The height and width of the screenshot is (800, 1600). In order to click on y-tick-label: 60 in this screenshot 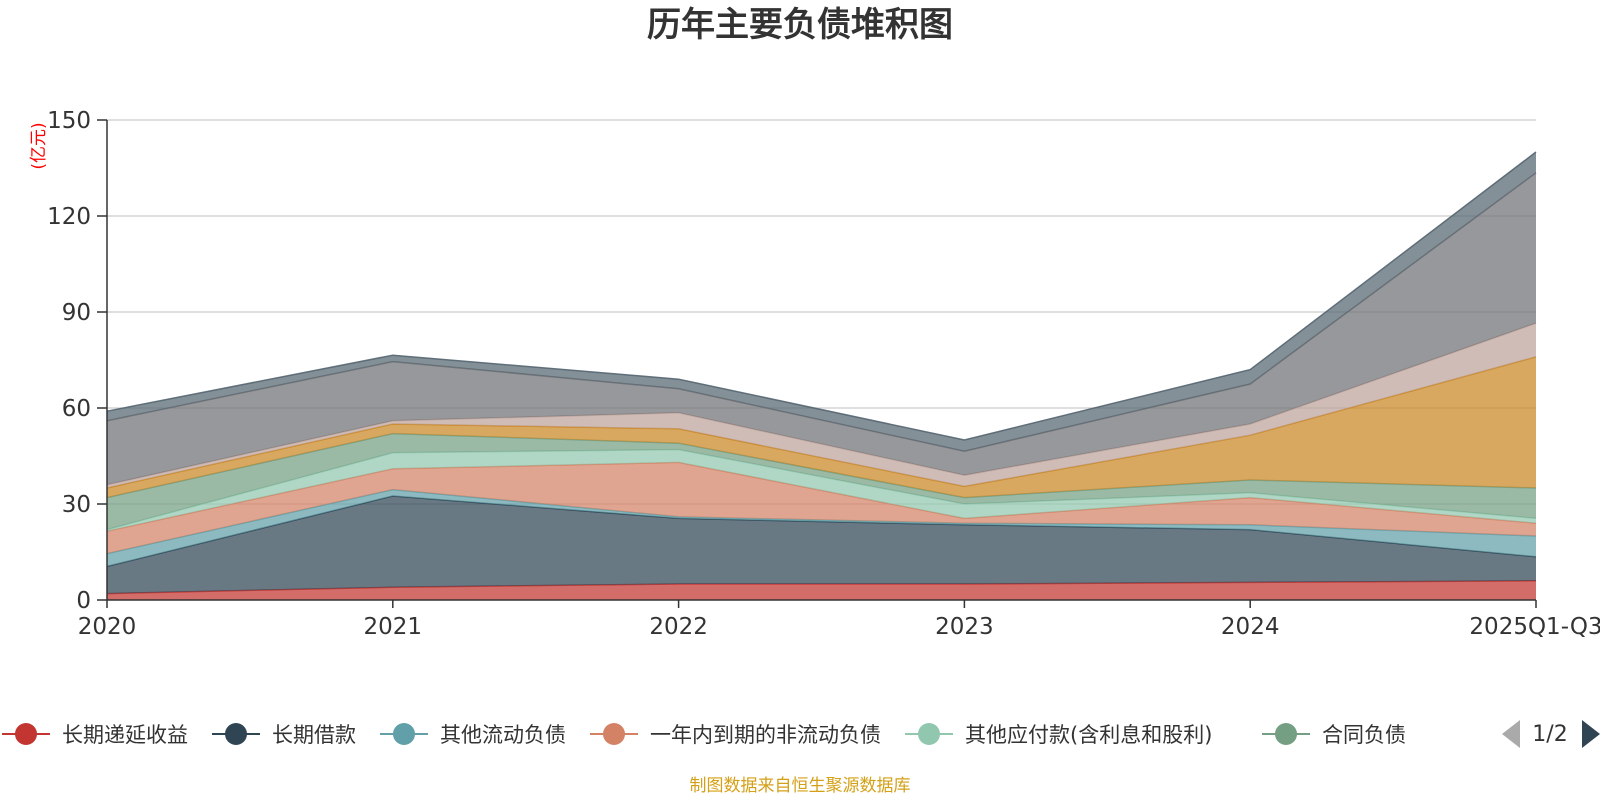, I will do `click(76, 409)`.